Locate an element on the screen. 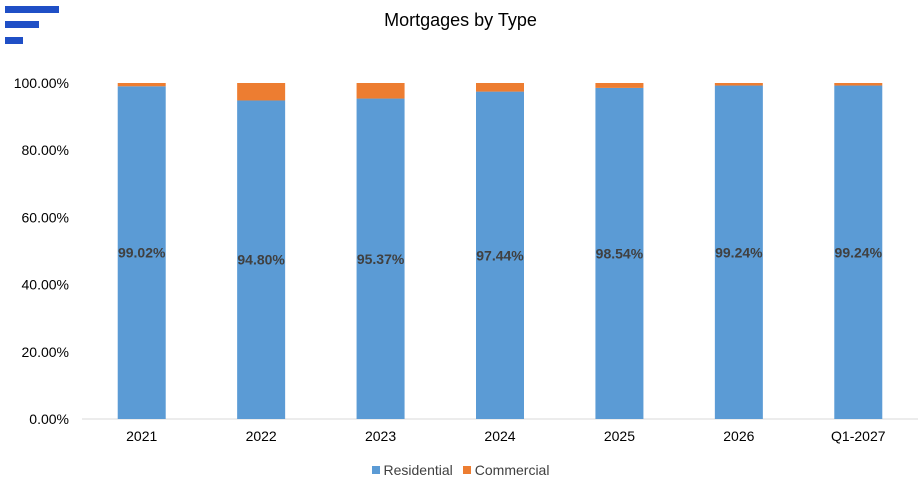 The image size is (921, 499). x-tick-label: 2026 is located at coordinates (738, 436).